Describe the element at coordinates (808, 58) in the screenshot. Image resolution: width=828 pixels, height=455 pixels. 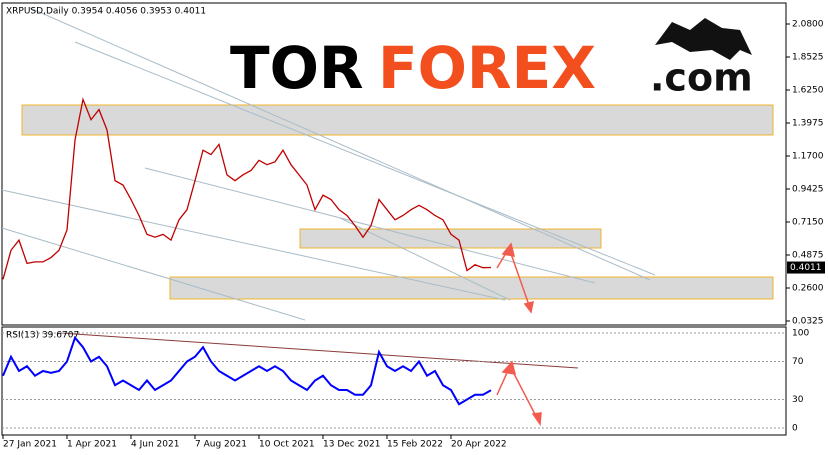
I see `y-tick-label: 1.8525` at that location.